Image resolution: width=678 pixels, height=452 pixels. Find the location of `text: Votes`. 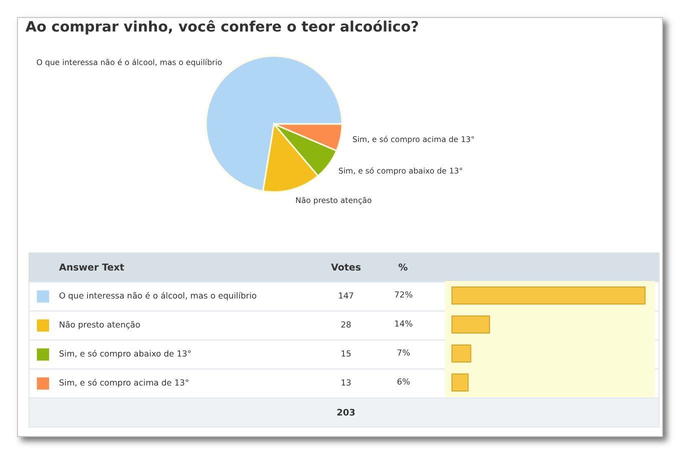

text: Votes is located at coordinates (346, 268).